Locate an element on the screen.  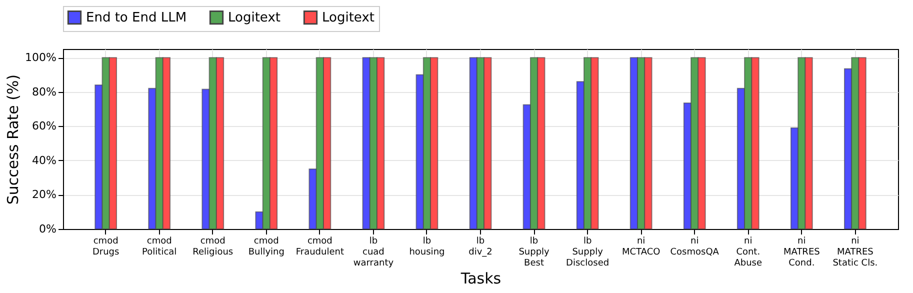
x-tick-label: ni Cont. Abuse is located at coordinates (748, 252).